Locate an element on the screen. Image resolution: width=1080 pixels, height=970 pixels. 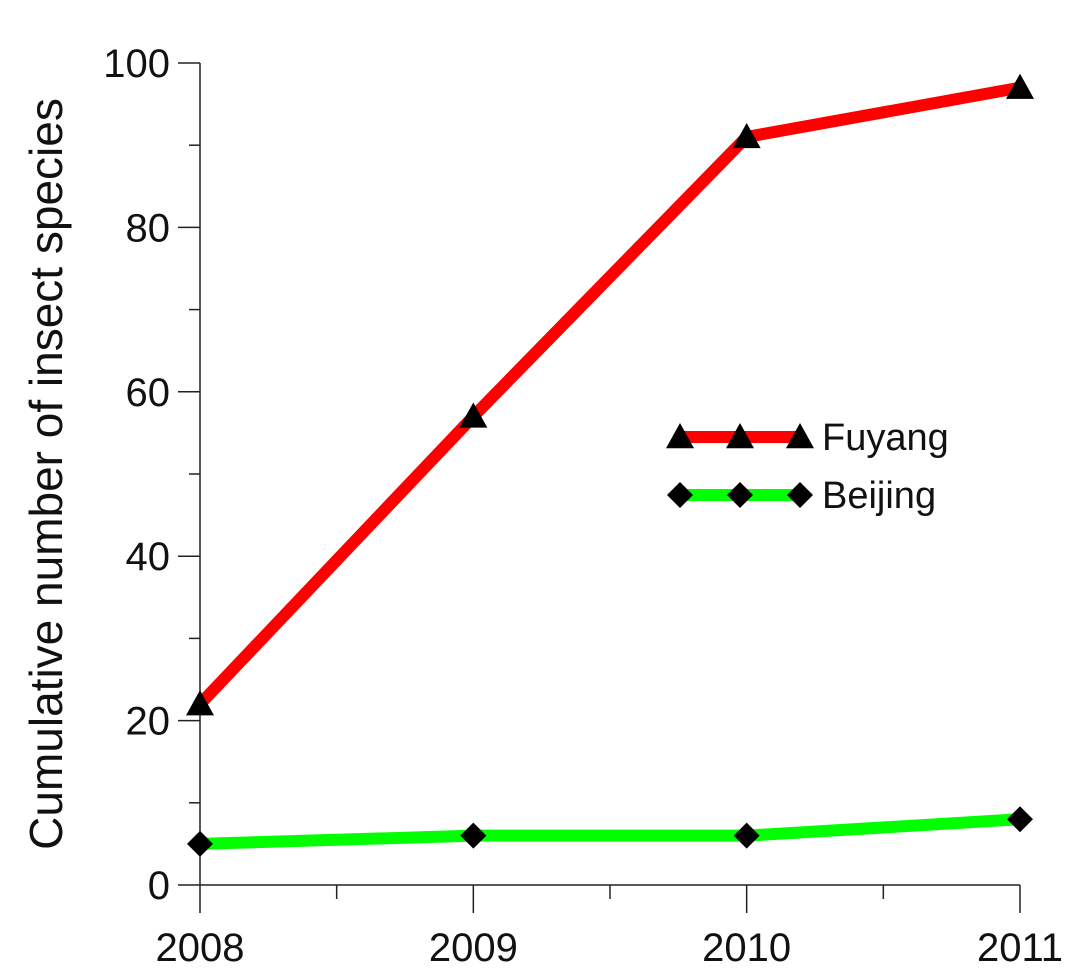
x-tick-label: 2011 is located at coordinates (1020, 948).